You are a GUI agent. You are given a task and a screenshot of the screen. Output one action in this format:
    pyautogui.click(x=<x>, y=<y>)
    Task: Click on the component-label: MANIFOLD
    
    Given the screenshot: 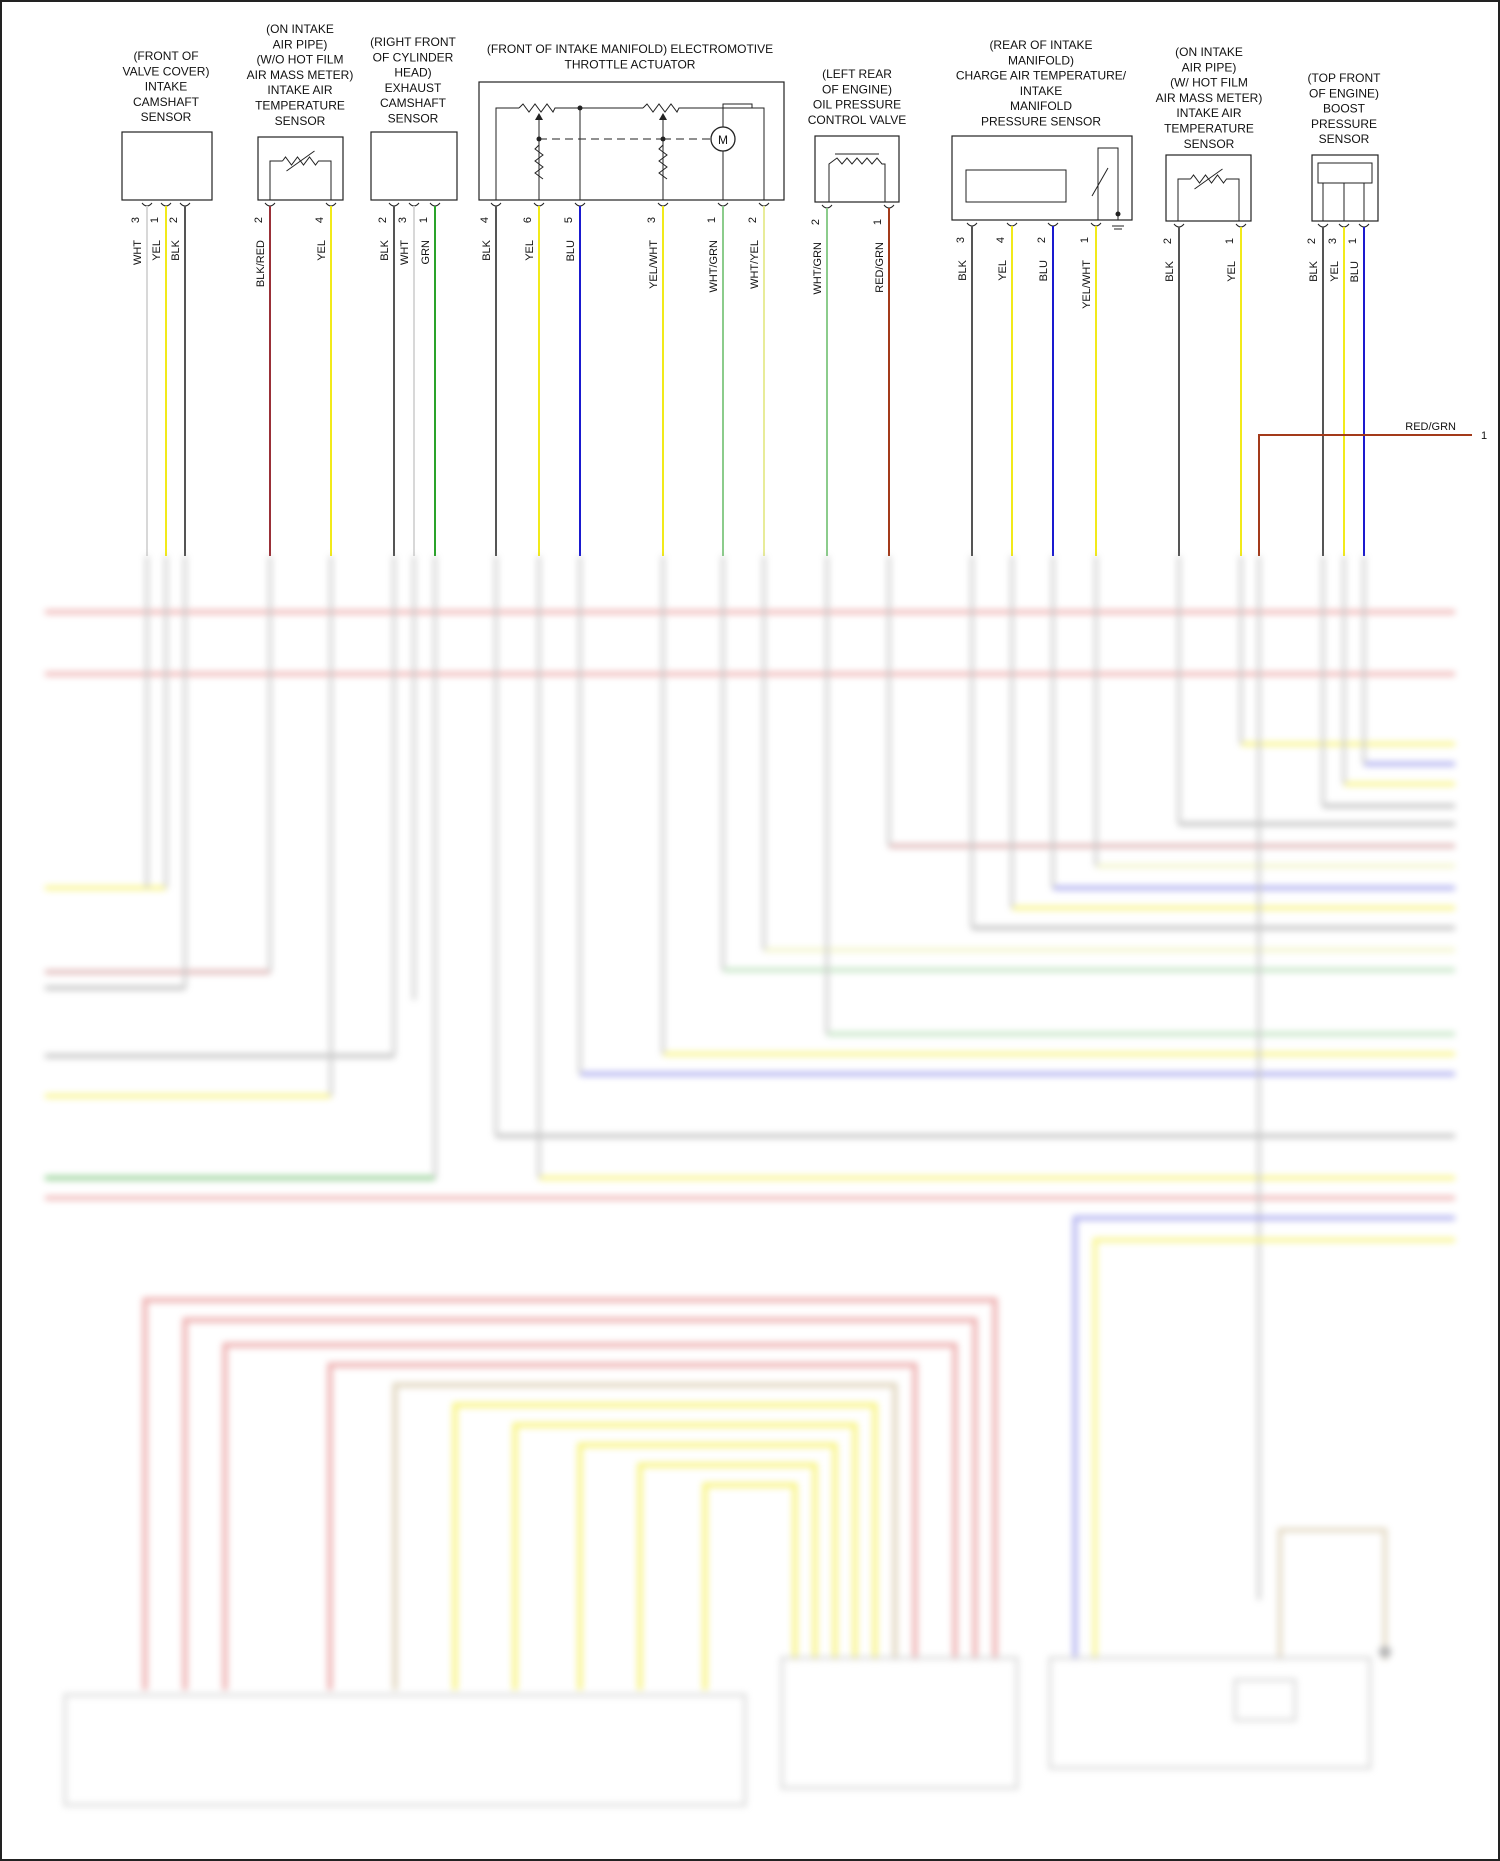 What is the action you would take?
    pyautogui.click(x=1041, y=106)
    